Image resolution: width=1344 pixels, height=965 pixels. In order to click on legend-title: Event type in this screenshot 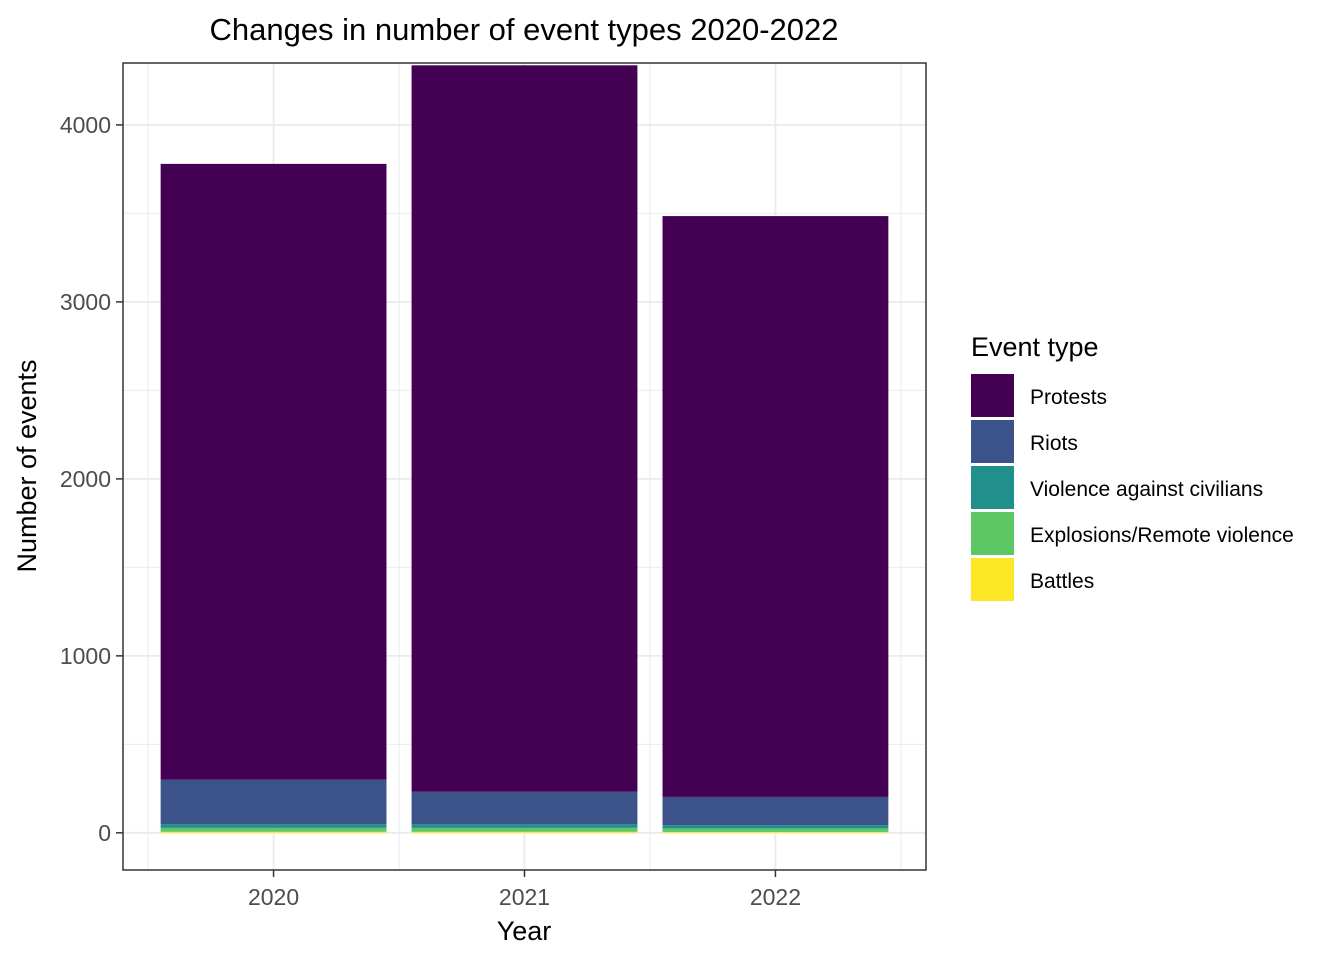, I will do `click(1035, 347)`.